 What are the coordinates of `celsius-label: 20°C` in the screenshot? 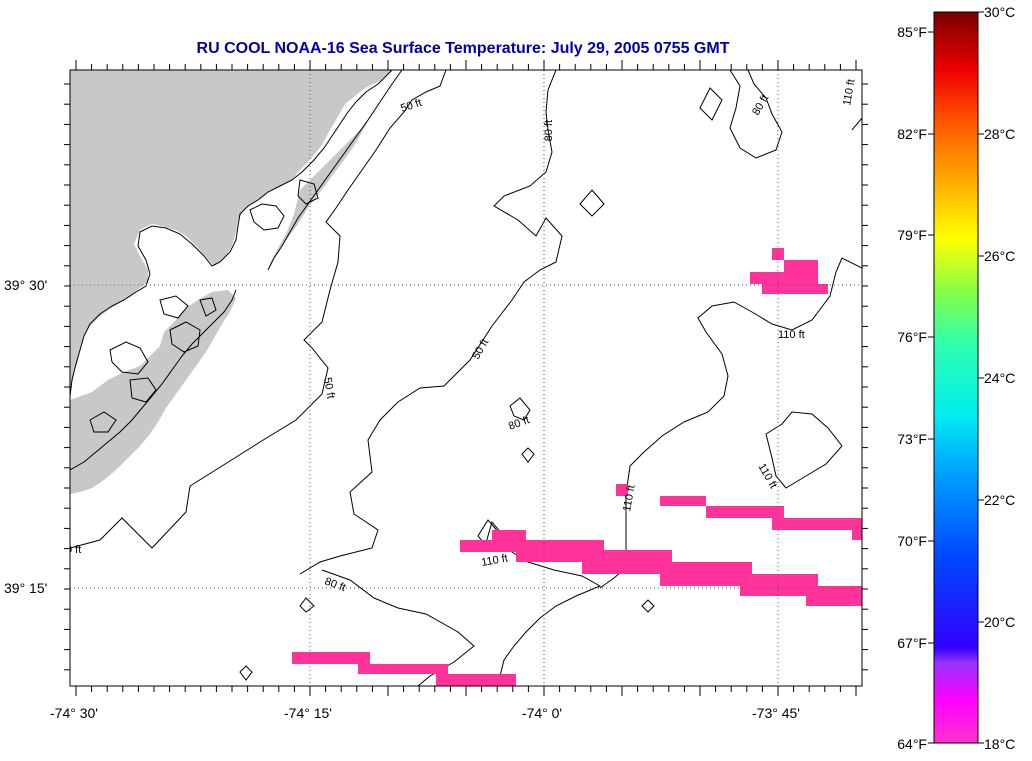 It's located at (999, 622).